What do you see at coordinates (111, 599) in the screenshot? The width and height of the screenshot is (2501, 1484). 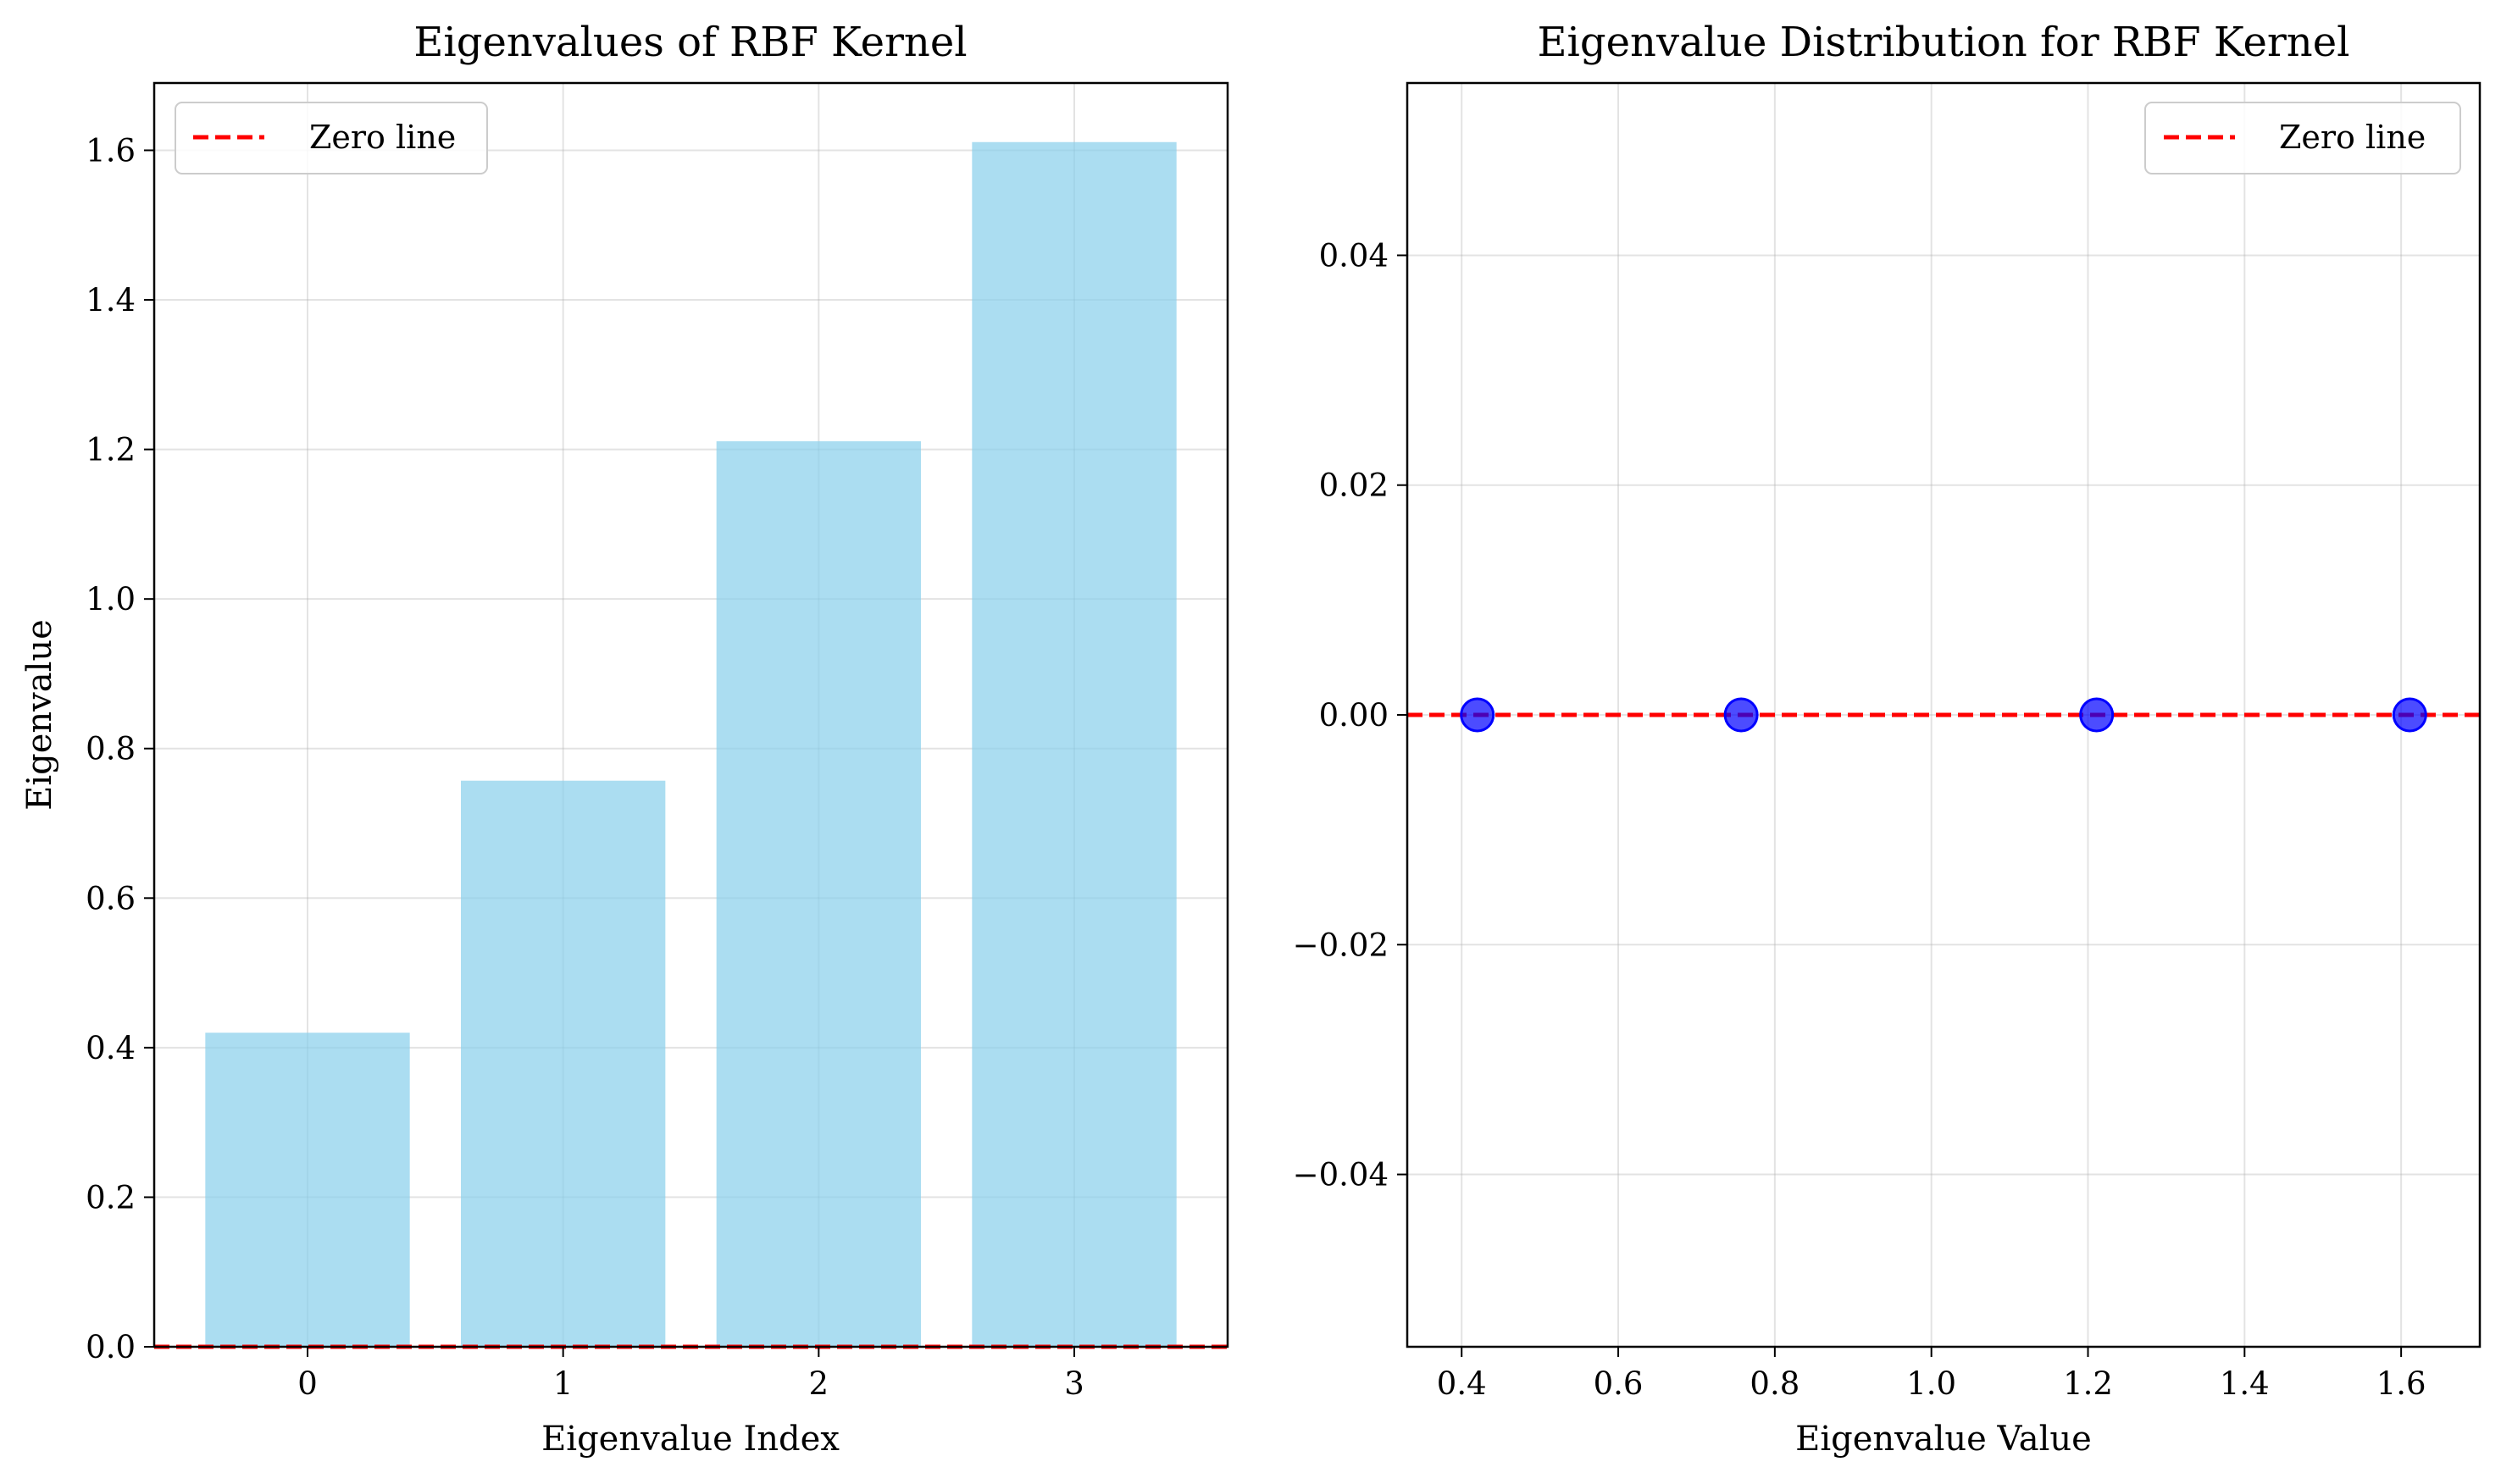 I see `y-tick-label: 1.0` at bounding box center [111, 599].